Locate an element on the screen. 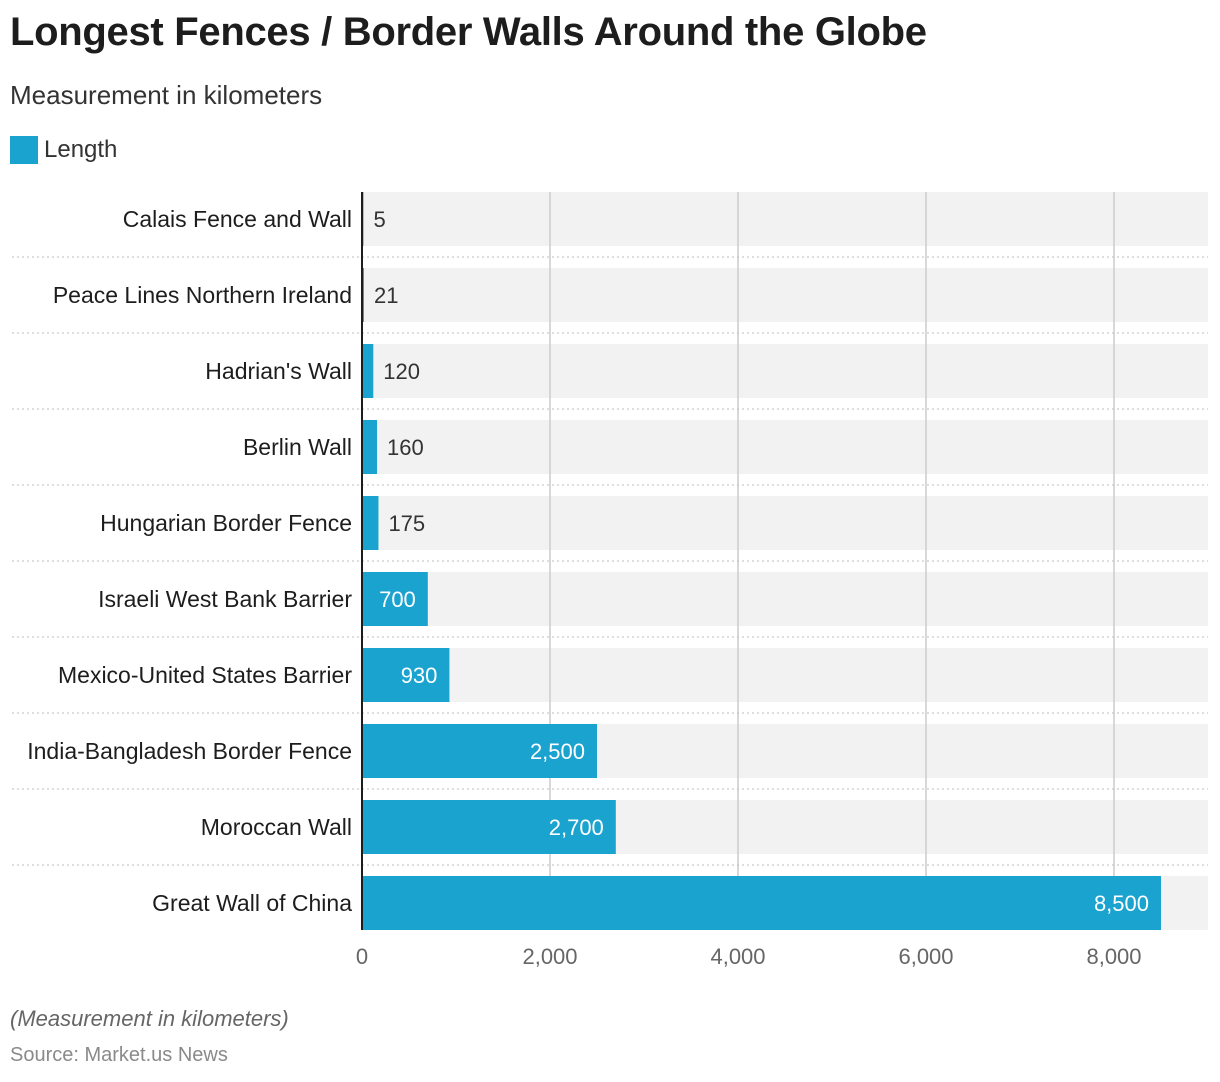 This screenshot has width=1220, height=1082. value-label: 8,500 is located at coordinates (1121, 903).